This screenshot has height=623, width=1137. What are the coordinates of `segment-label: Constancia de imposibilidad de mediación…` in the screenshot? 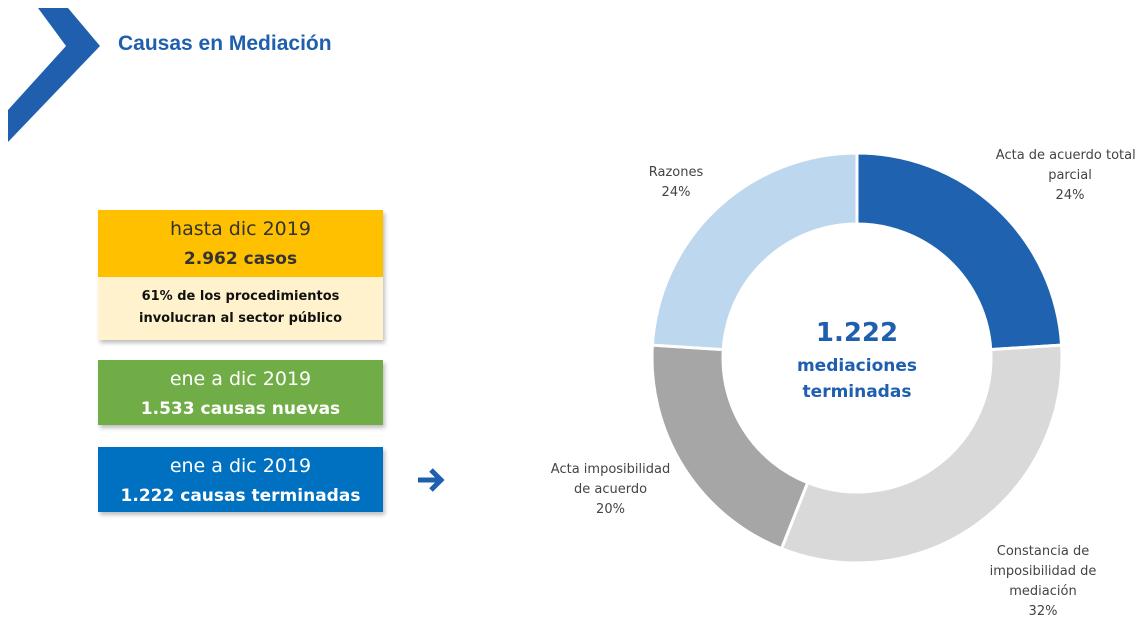 It's located at (1043, 582).